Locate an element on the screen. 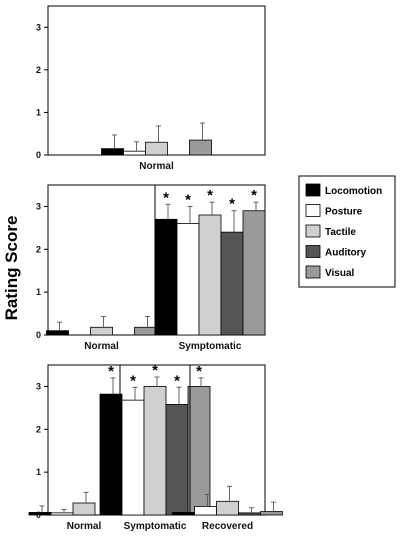 This screenshot has height=537, width=400. legend-entry: Tactile is located at coordinates (340, 232).